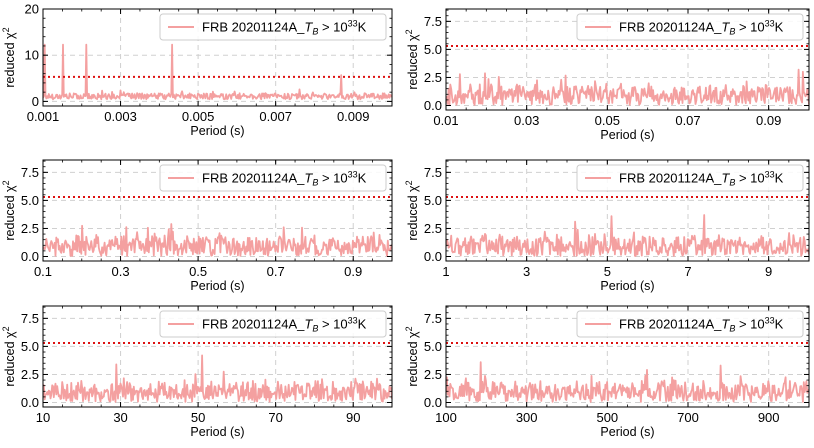 The height and width of the screenshot is (448, 814). I want to click on x-tick-label: 9, so click(768, 271).